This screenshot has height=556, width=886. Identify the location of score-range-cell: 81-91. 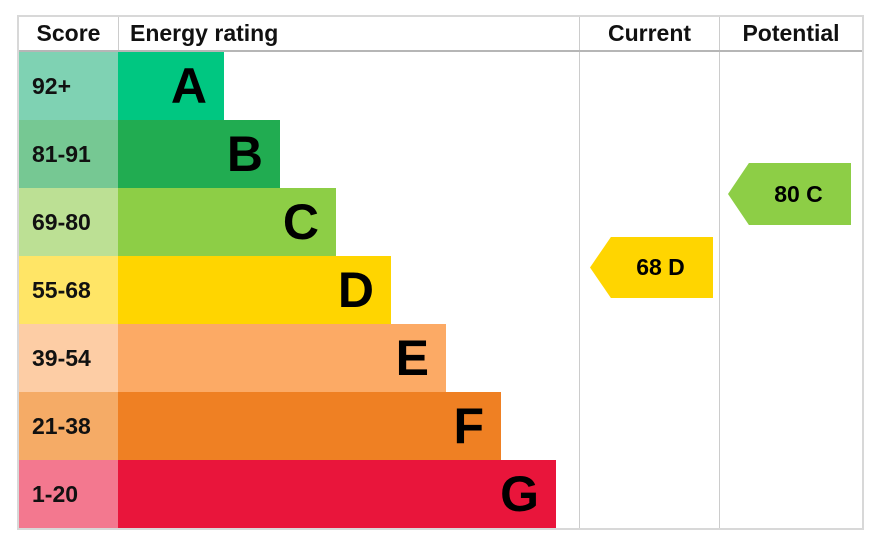
(68, 154).